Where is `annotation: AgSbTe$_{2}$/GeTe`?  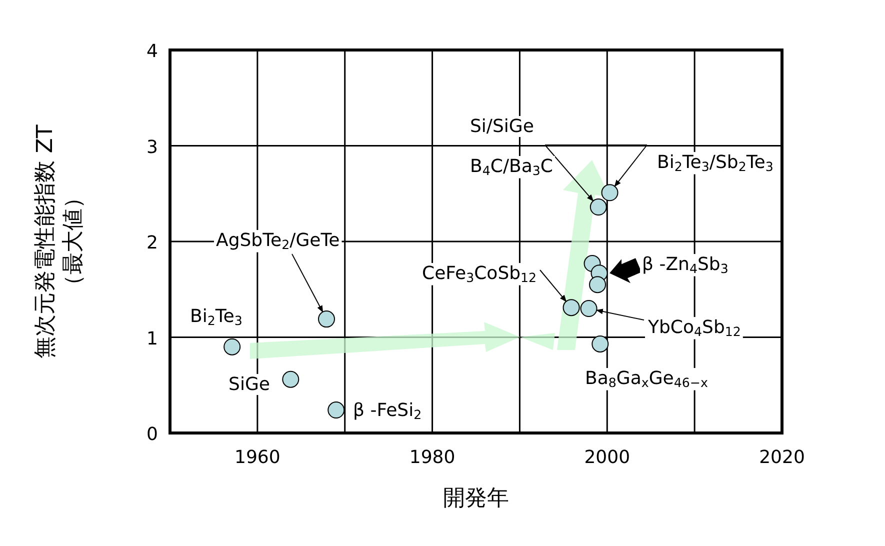
annotation: AgSbTe$_{2}$/GeTe is located at coordinates (278, 241).